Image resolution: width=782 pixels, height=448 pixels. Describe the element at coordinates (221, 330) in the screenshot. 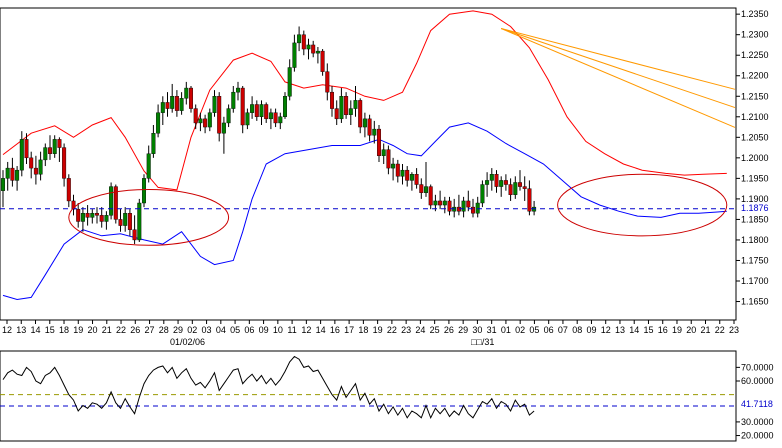

I see `price-x-tick-label: 04` at that location.